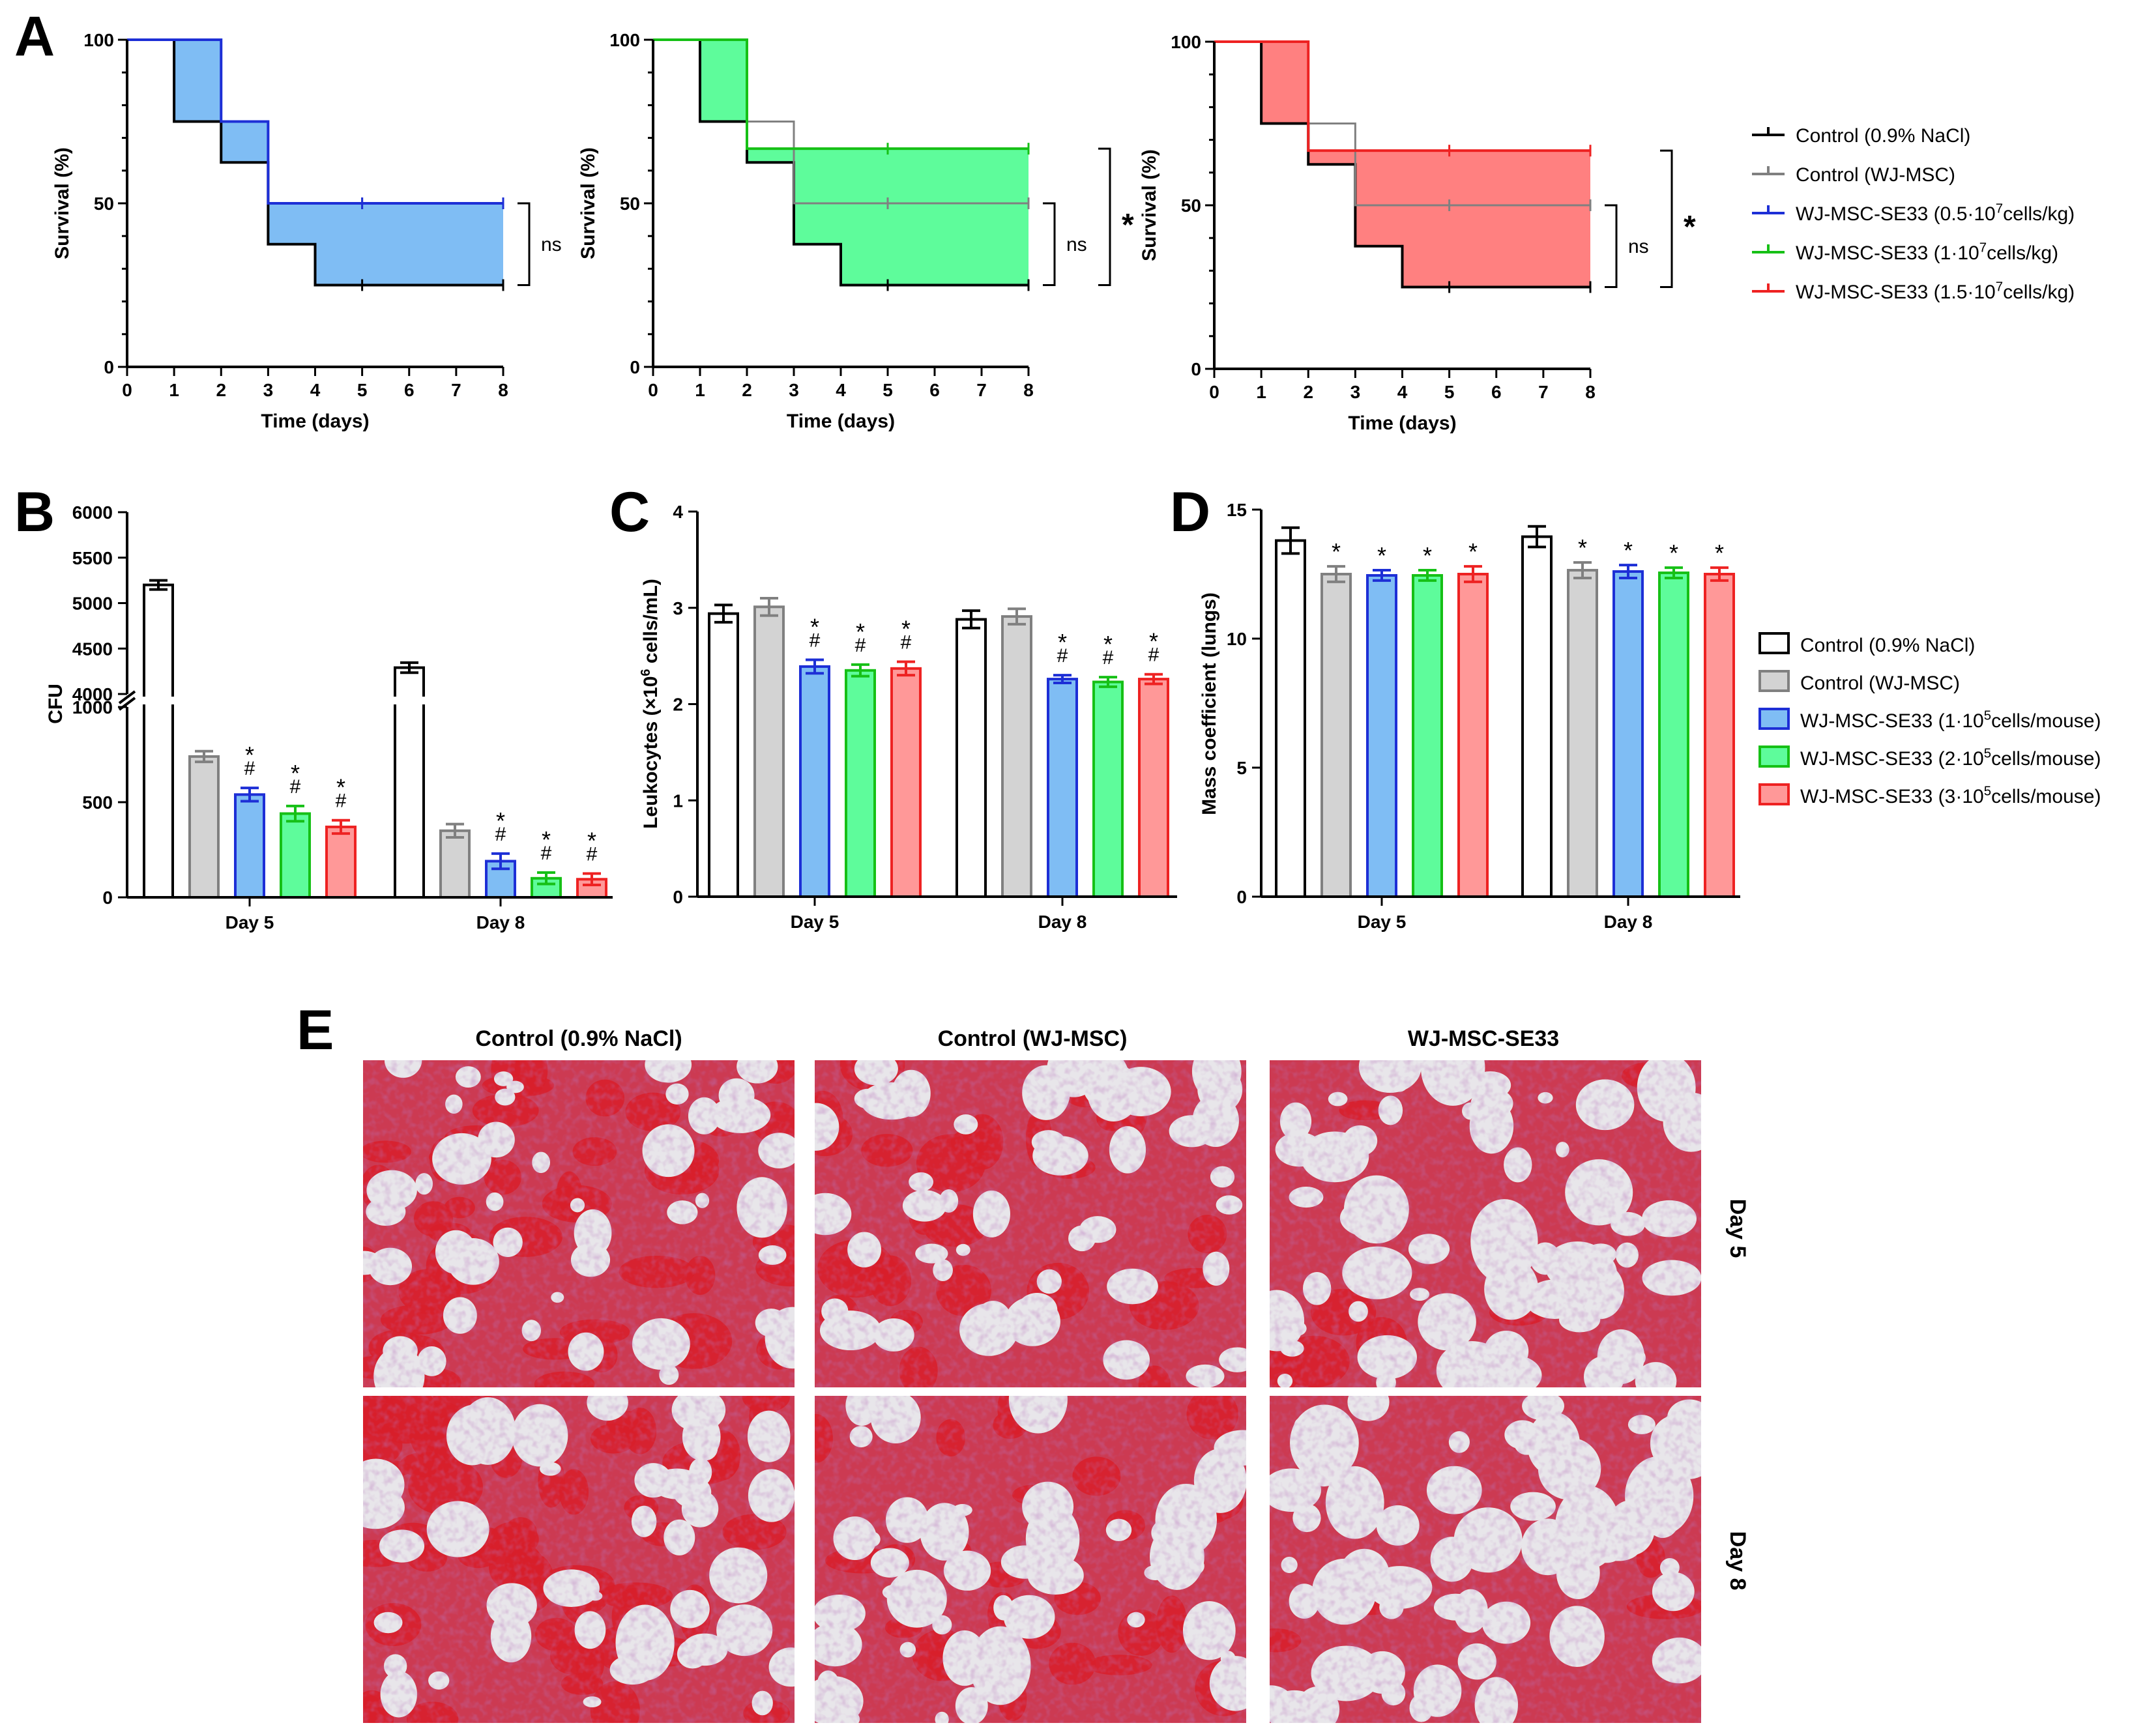 This screenshot has width=2130, height=1736. I want to click on legend-label: WJ-MSC-SE33 (0.5·107cells/kg), so click(1935, 213).